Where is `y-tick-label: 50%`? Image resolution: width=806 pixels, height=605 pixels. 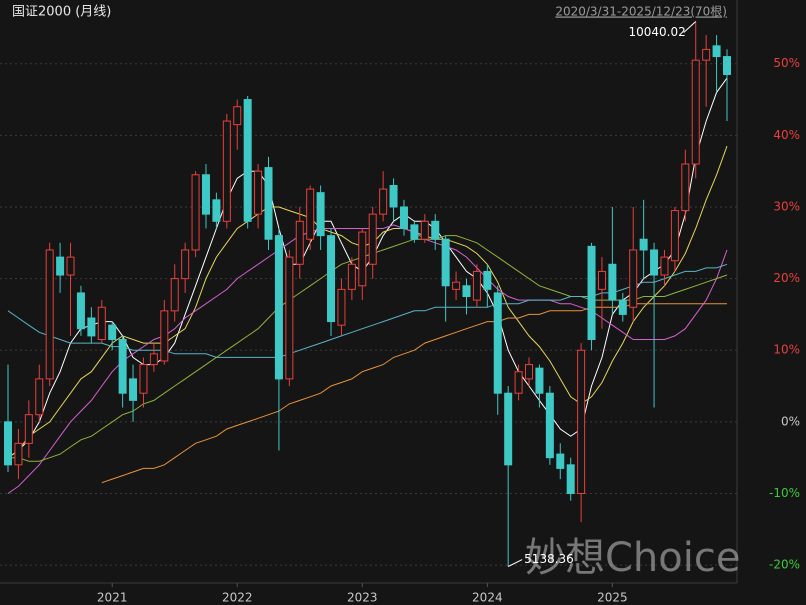
y-tick-label: 50% is located at coordinates (786, 63).